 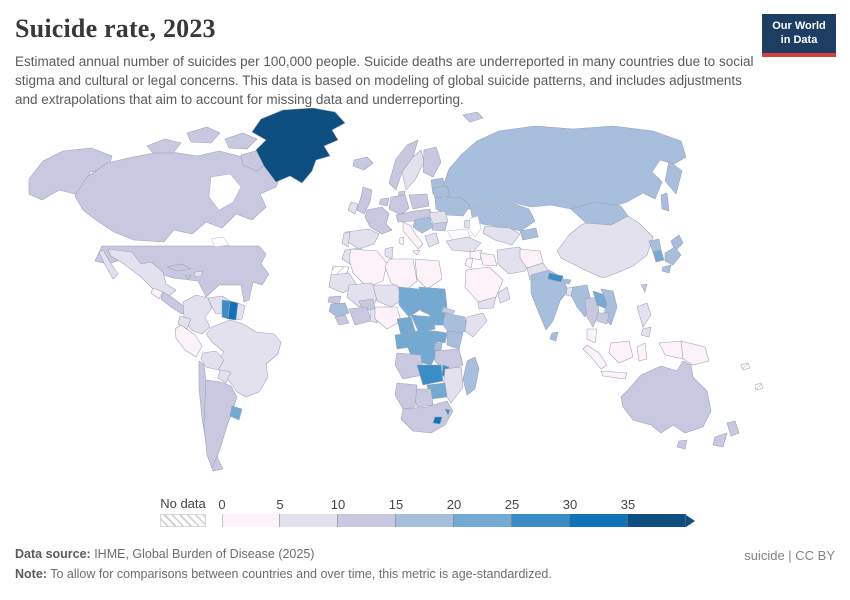 I want to click on country-niger, so click(x=388, y=296).